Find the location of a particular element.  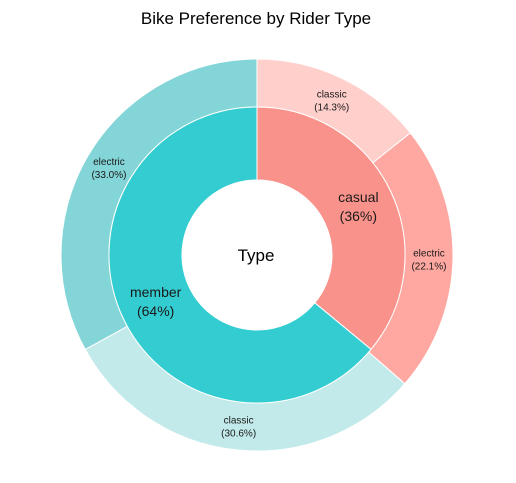

inner-label-member: member (64%) is located at coordinates (156, 301).